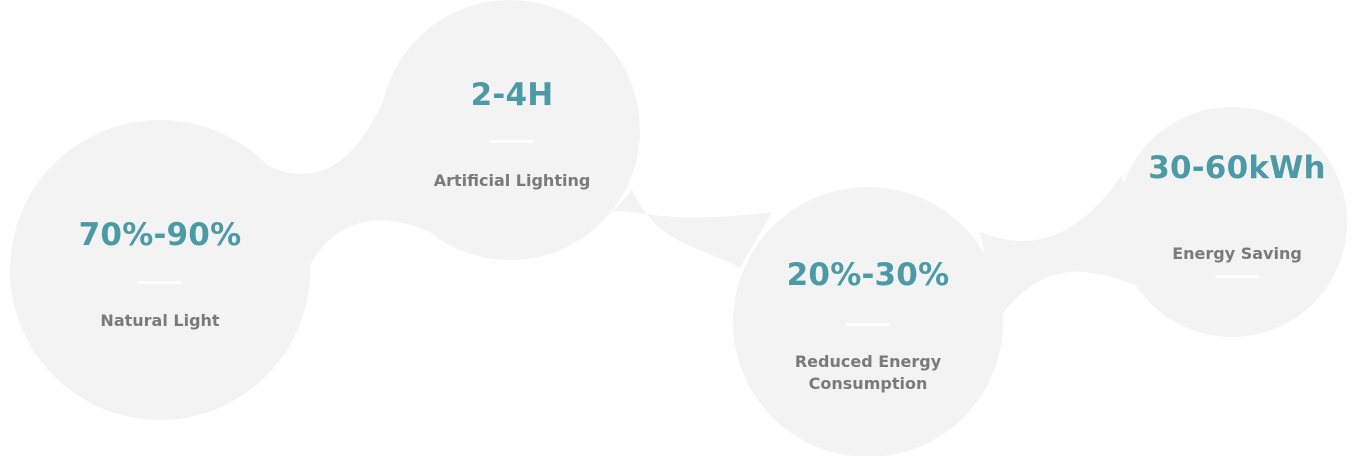 The image size is (1362, 456). What do you see at coordinates (1237, 168) in the screenshot?
I see `stat-value: 30-60kWh` at bounding box center [1237, 168].